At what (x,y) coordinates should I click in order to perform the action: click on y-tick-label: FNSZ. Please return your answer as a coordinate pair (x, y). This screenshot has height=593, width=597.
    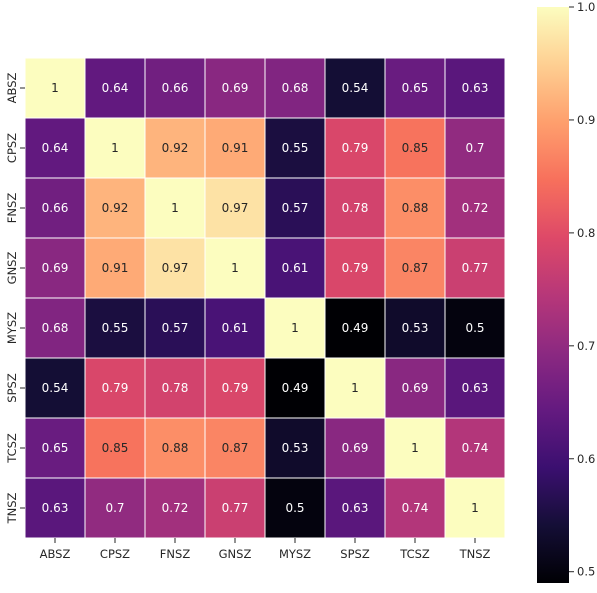
    Looking at the image, I should click on (12, 208).